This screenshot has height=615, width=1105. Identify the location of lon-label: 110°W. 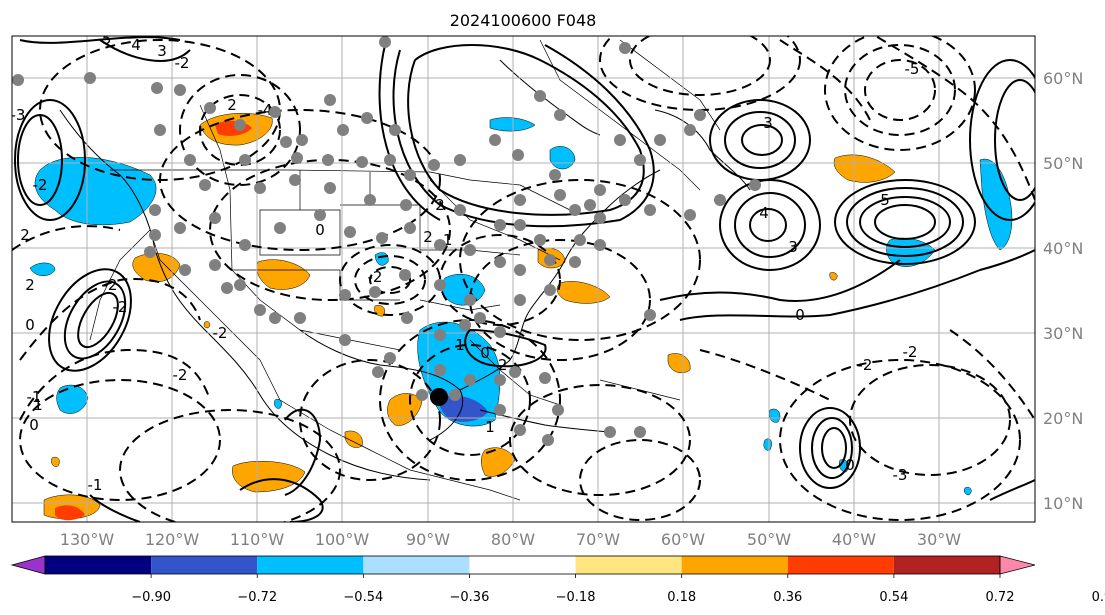
(257, 539).